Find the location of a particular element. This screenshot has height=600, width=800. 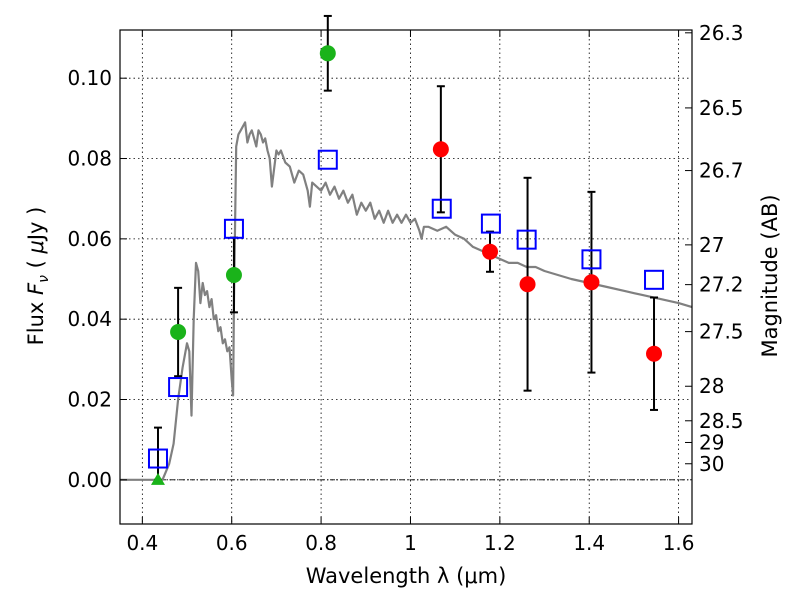

error-bar is located at coordinates (157, 453).